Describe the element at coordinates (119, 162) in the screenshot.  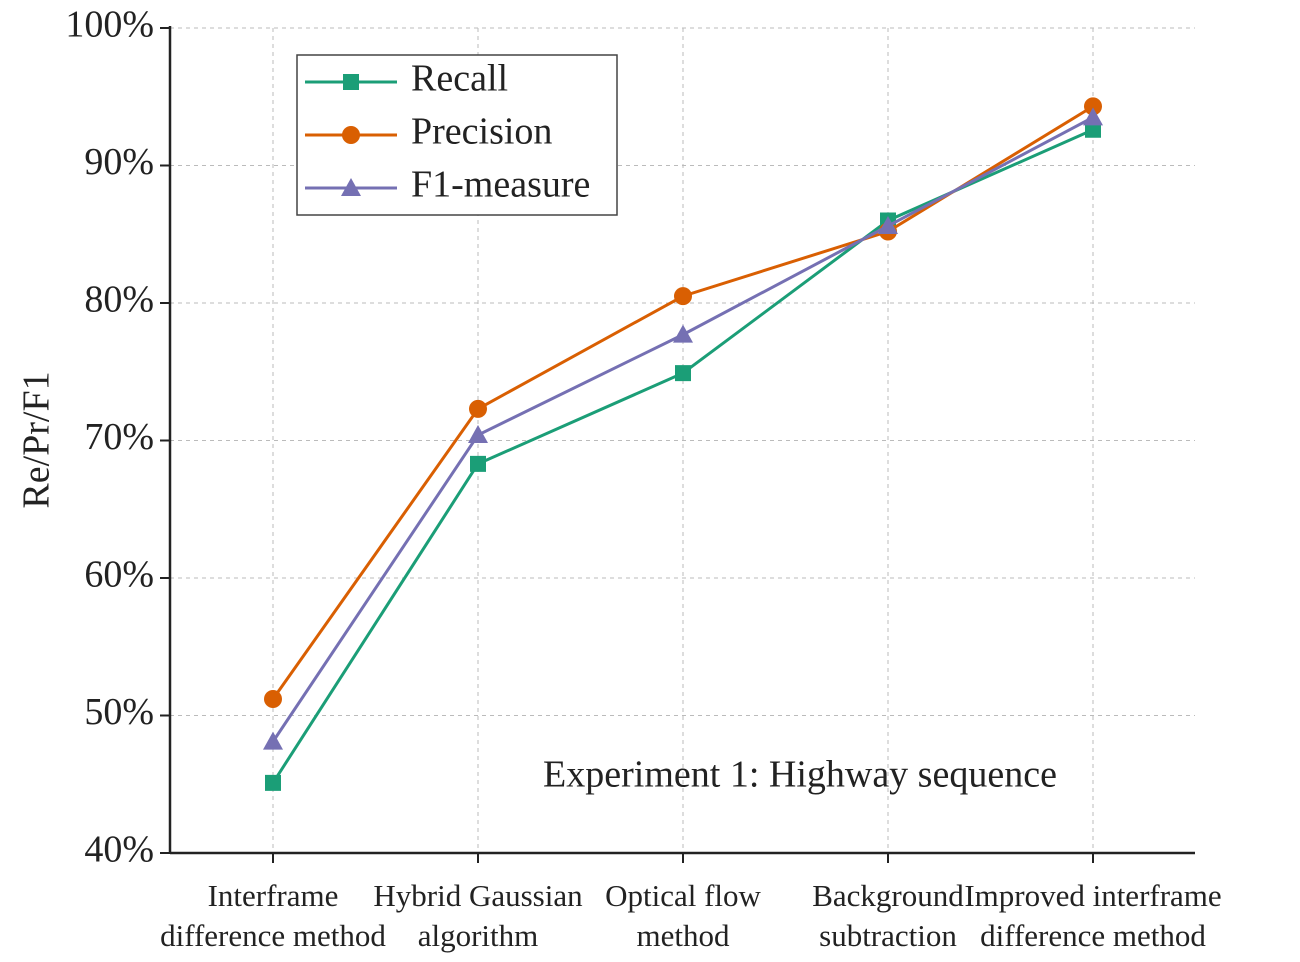
I see `y-tick-label: 90%` at that location.